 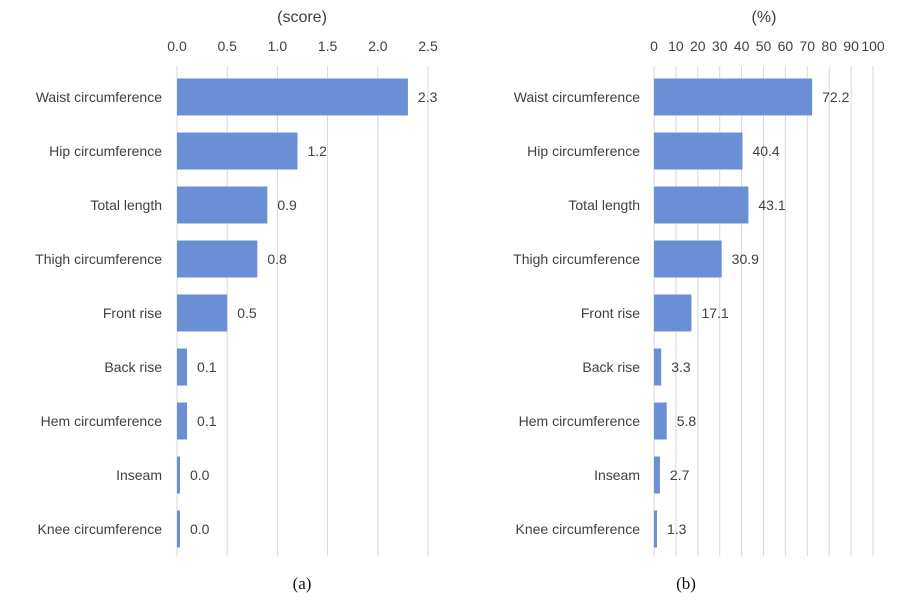 I want to click on data-label-a: 2.3, so click(x=428, y=97).